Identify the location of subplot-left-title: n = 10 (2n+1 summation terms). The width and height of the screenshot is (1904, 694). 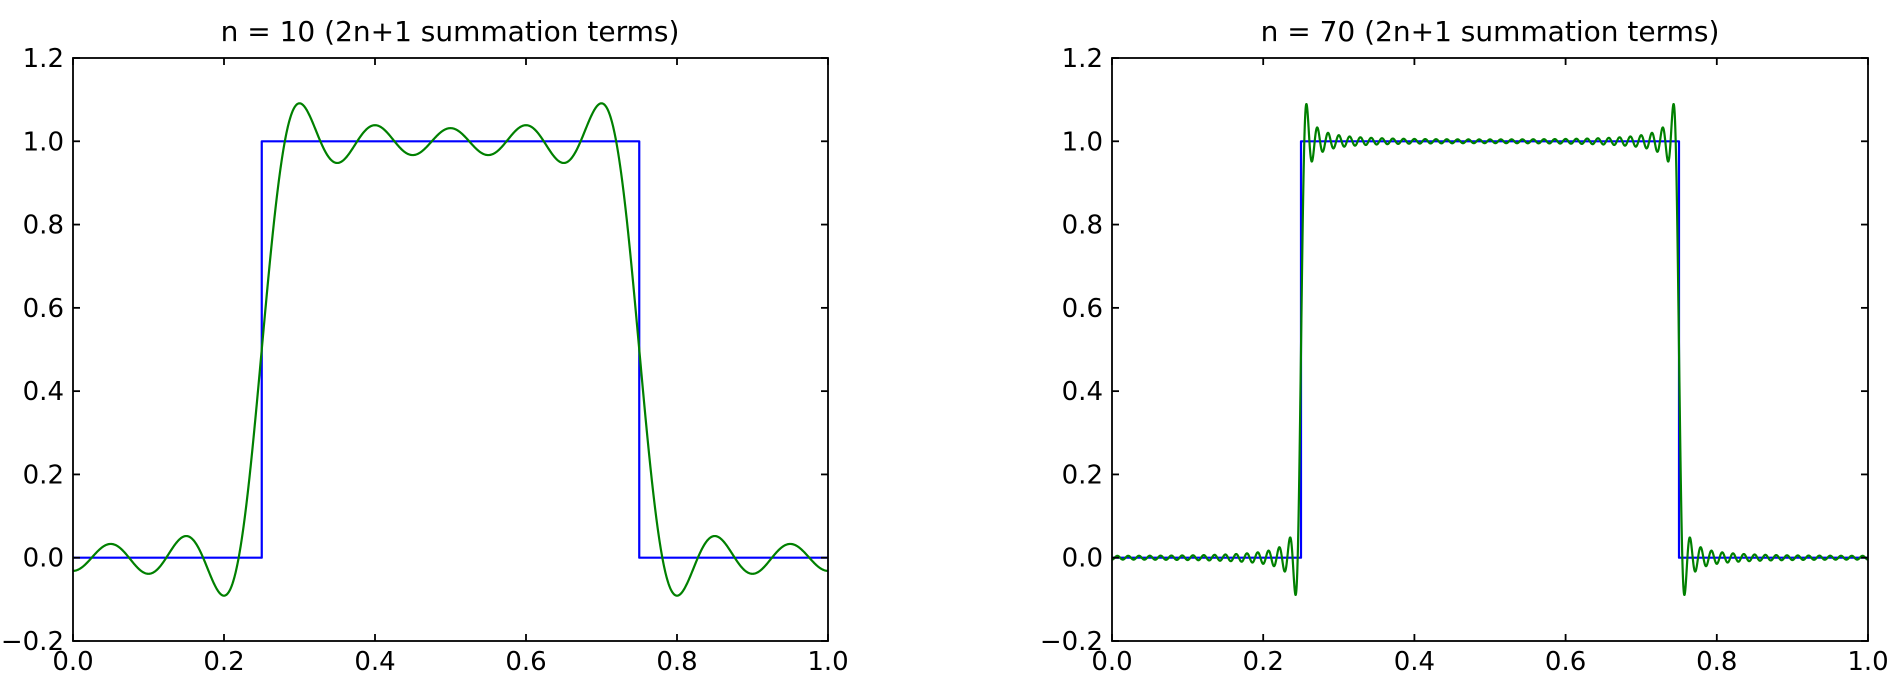
(450, 31).